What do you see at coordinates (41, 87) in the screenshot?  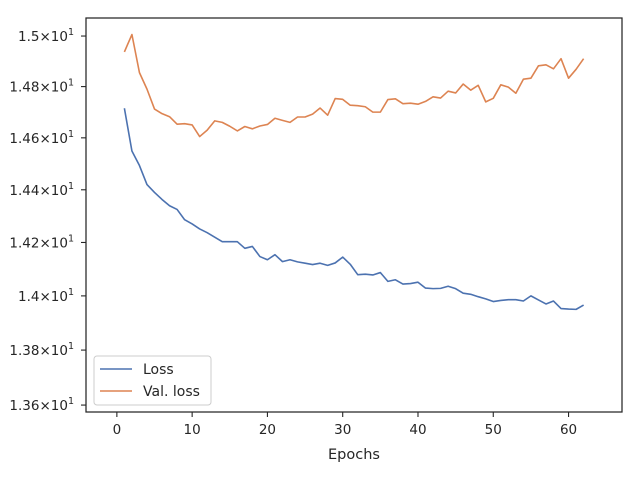 I see `y-tick-label: 1.48×10¹` at bounding box center [41, 87].